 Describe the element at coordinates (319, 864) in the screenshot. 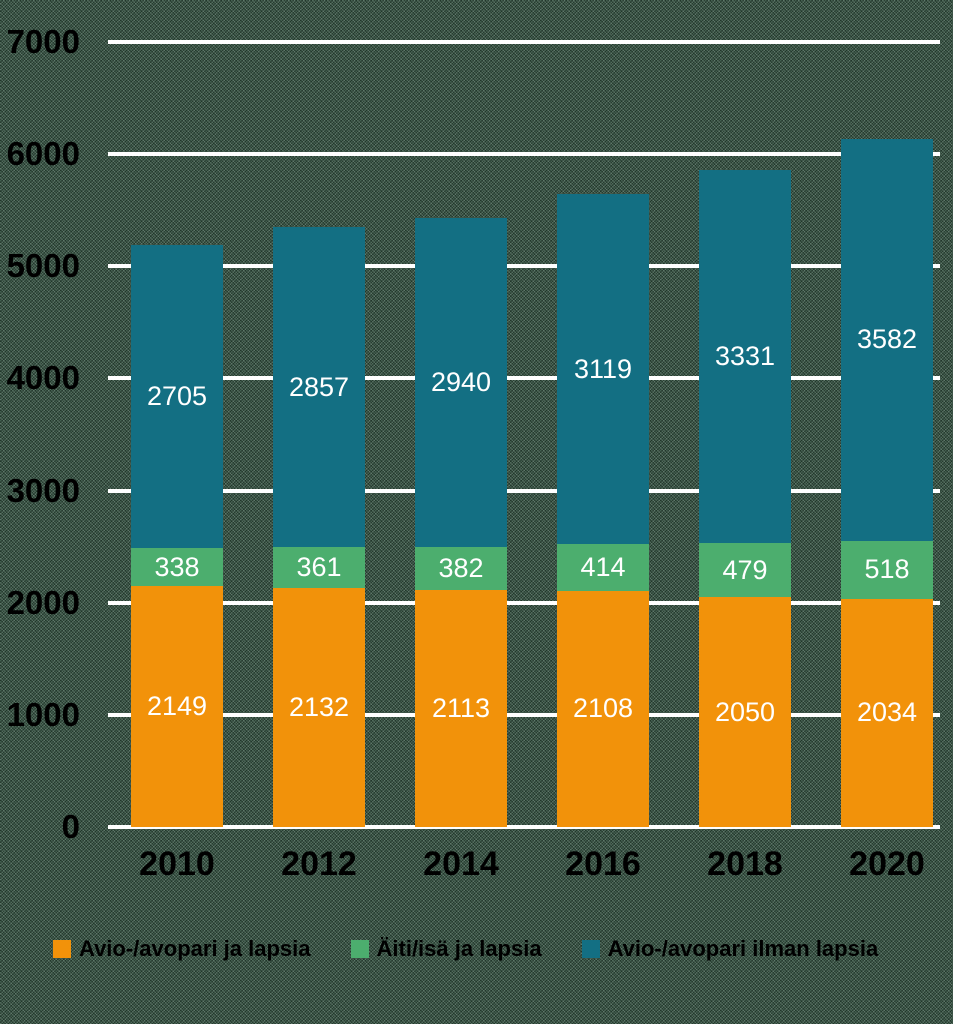

I see `x-tick-label: 2012` at that location.